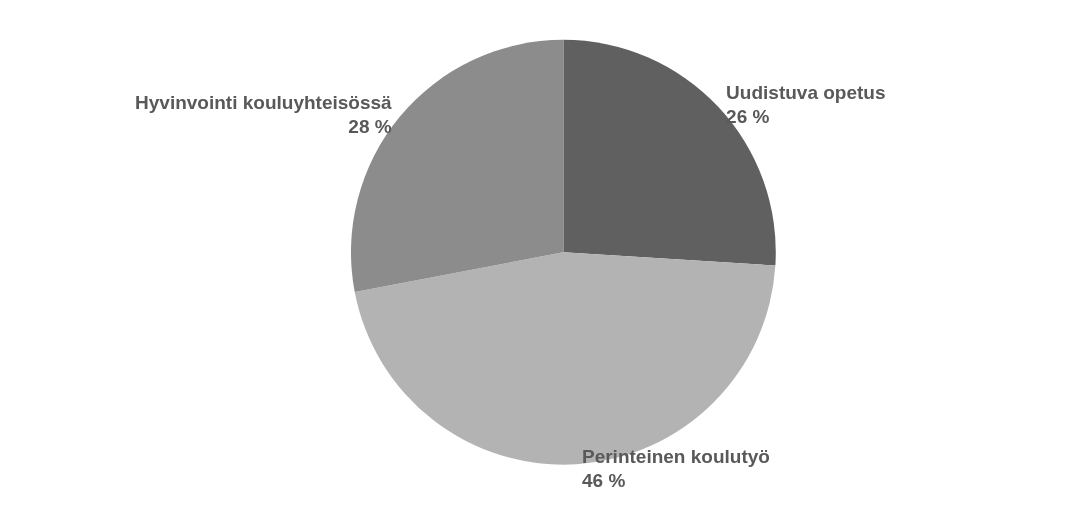 This screenshot has height=531, width=1067. What do you see at coordinates (370, 126) in the screenshot?
I see `data-label: 28 %` at bounding box center [370, 126].